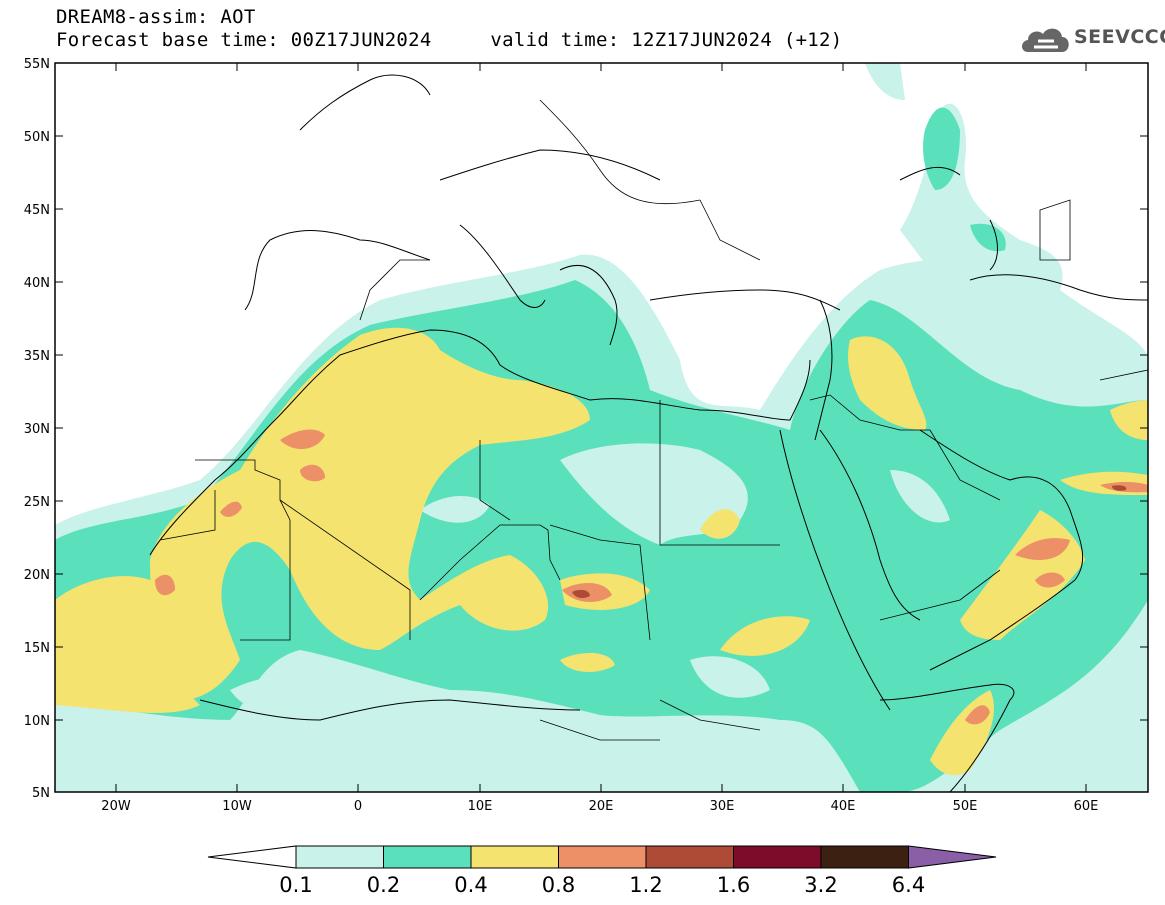  I want to click on colorbar: 0.1 0.2 0.4 0.8 1.2 1.6 3.2 6.4, so click(602, 871).